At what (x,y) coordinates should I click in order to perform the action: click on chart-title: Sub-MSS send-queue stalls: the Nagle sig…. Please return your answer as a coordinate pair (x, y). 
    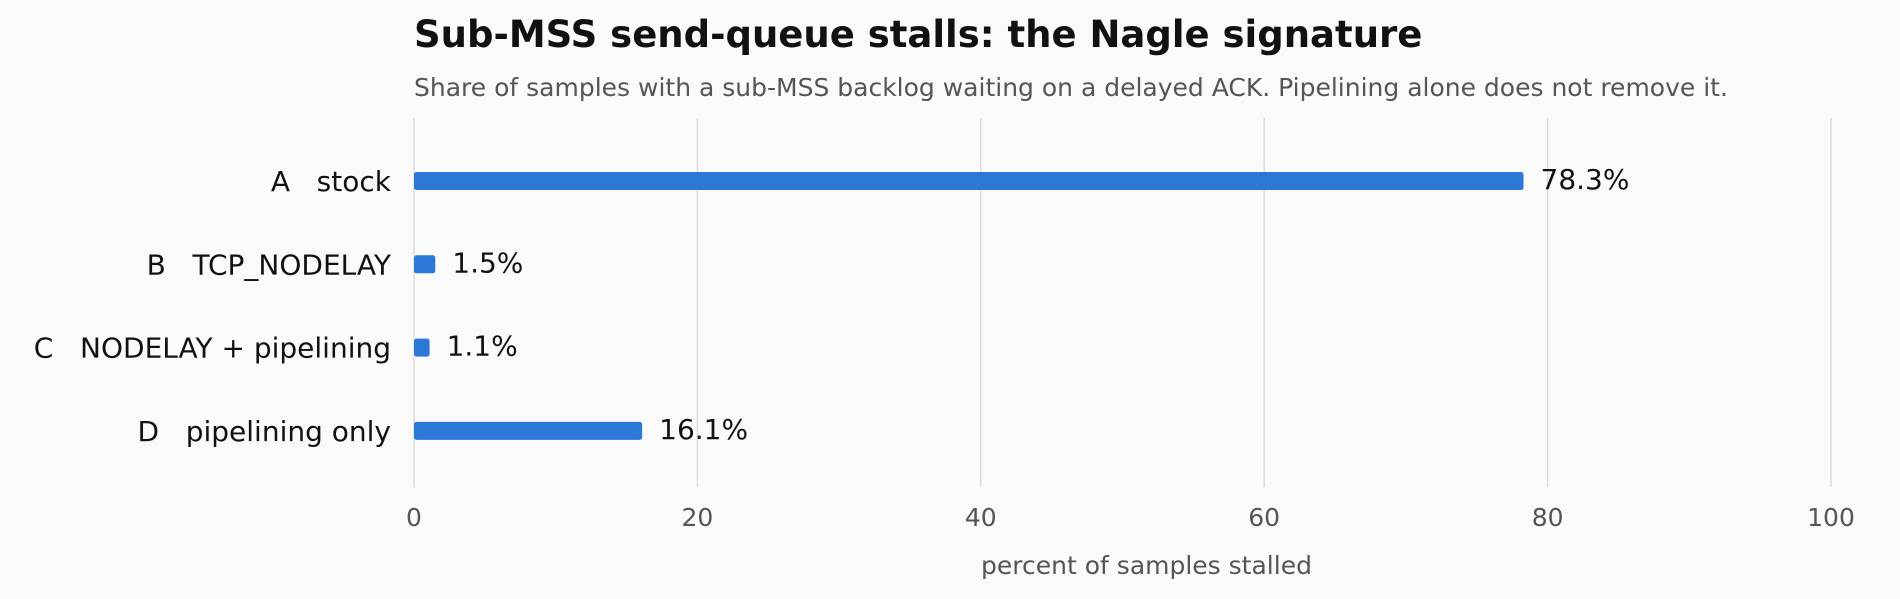
    Looking at the image, I should click on (918, 34).